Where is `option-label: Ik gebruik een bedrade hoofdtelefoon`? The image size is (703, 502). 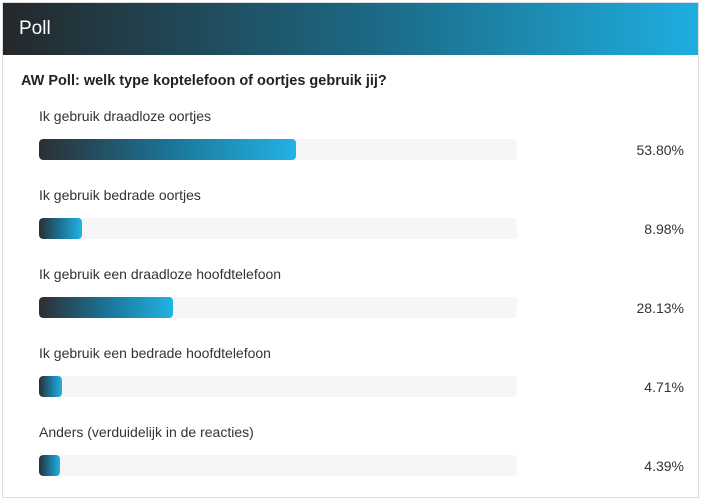 option-label: Ik gebruik een bedrade hoofdtelefoon is located at coordinates (155, 353).